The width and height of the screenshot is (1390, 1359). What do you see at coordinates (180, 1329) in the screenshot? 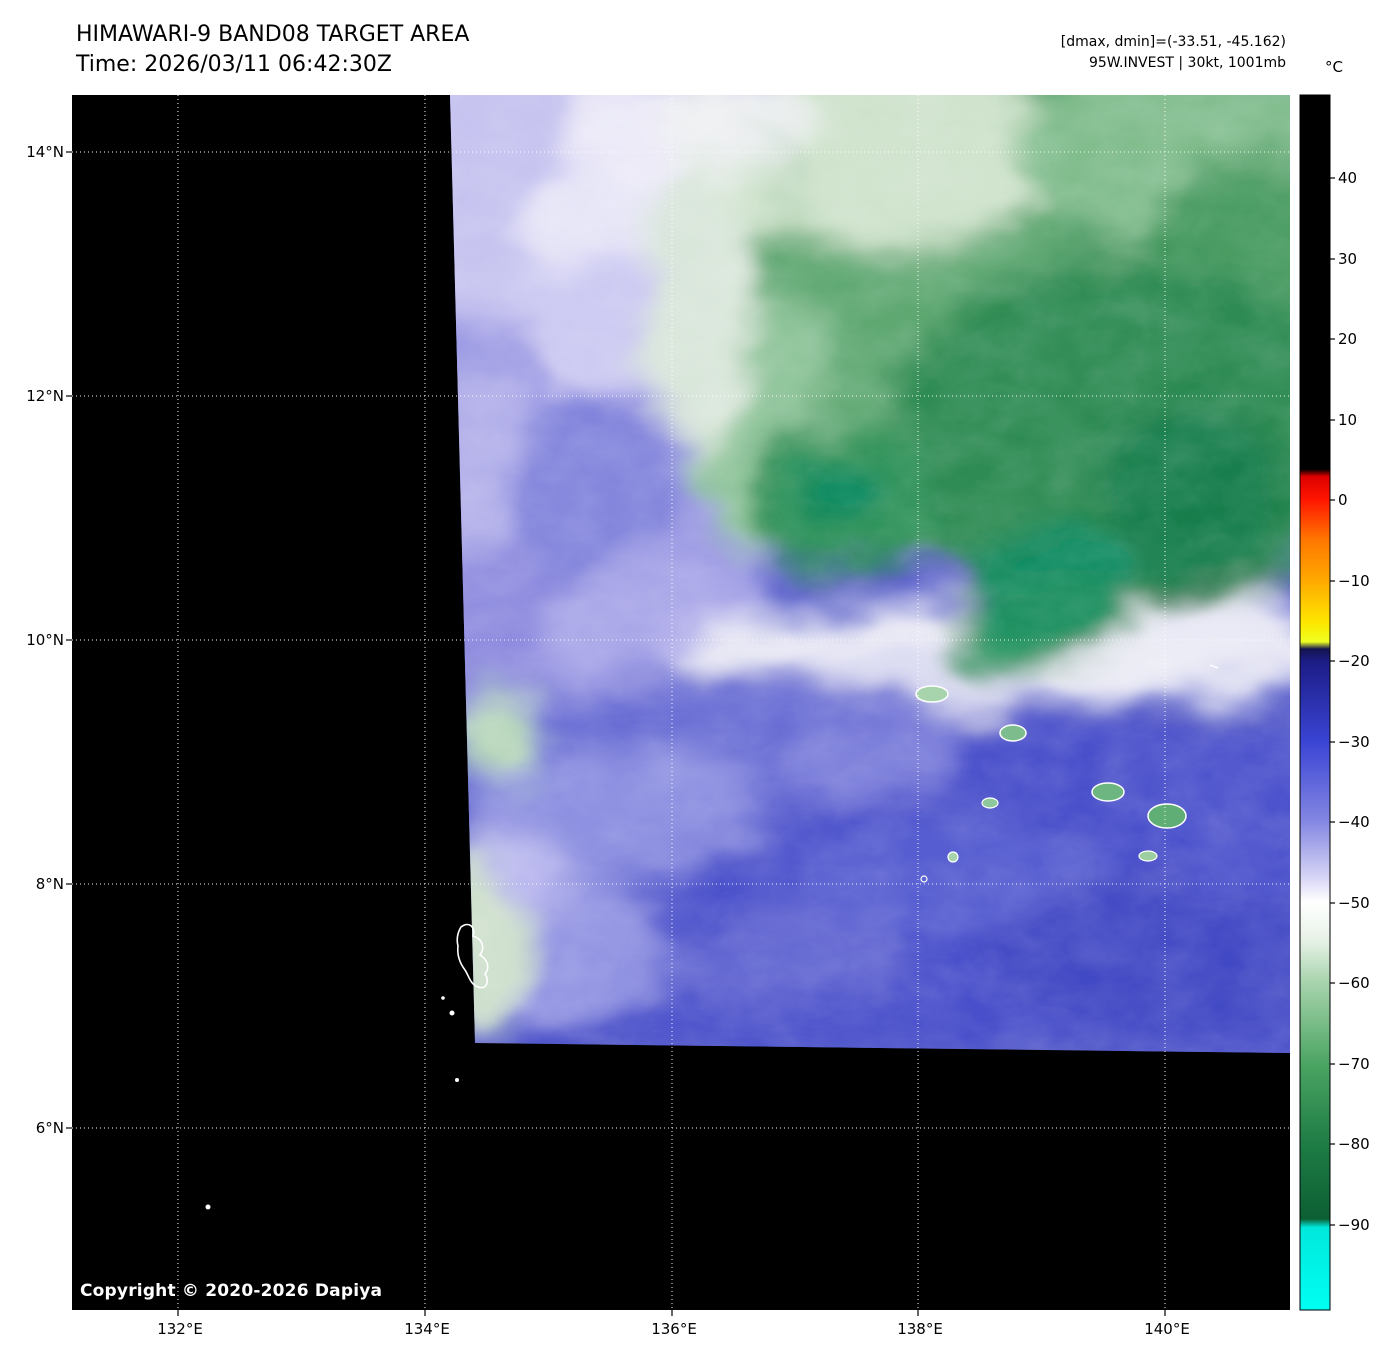
I see `x-tick-132e: 132°E` at bounding box center [180, 1329].